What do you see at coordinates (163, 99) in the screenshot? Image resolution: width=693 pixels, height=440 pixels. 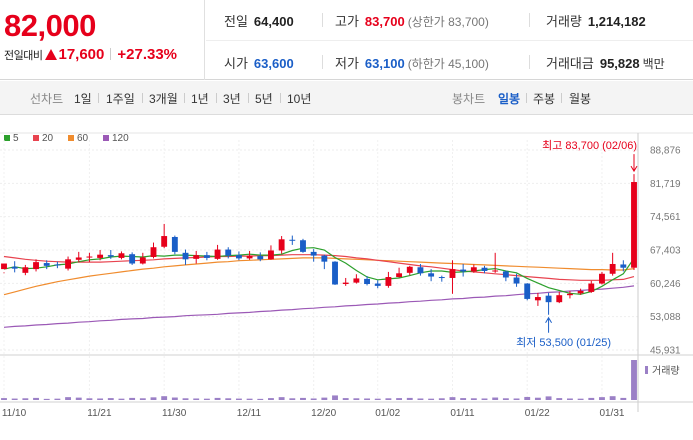 I see `period-3m: 3개월` at bounding box center [163, 99].